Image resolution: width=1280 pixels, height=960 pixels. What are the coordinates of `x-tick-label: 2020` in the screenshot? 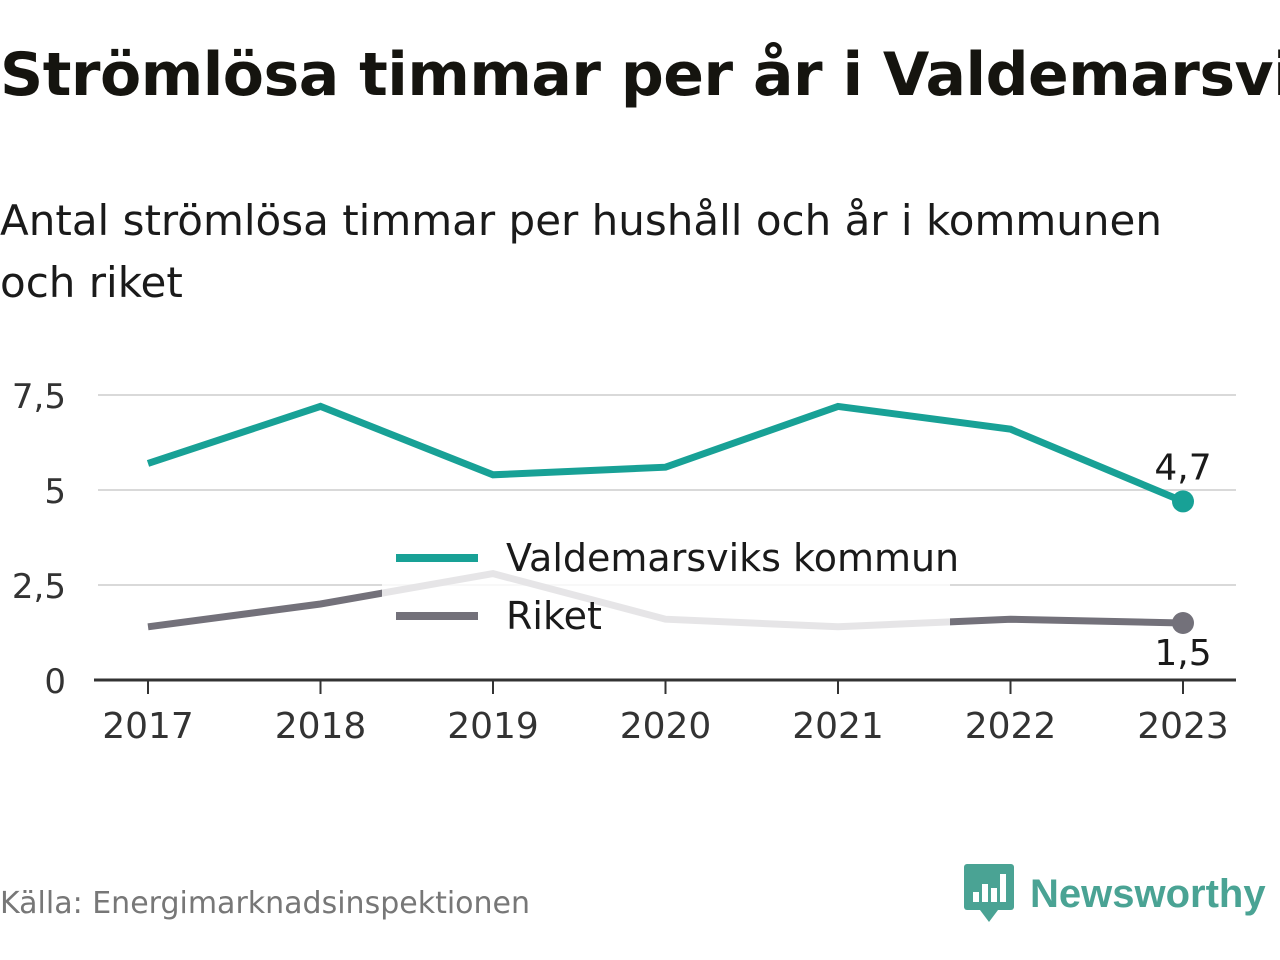 It's located at (666, 726).